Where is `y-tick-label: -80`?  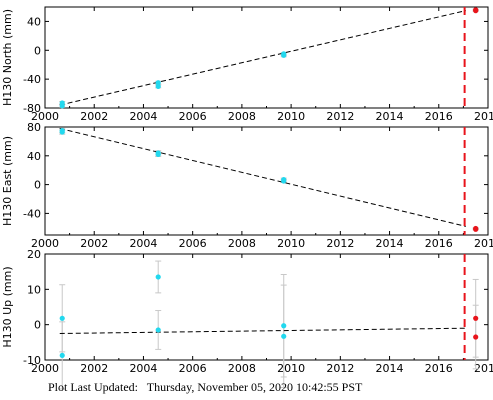
y-tick-label: -80 is located at coordinates (32, 108).